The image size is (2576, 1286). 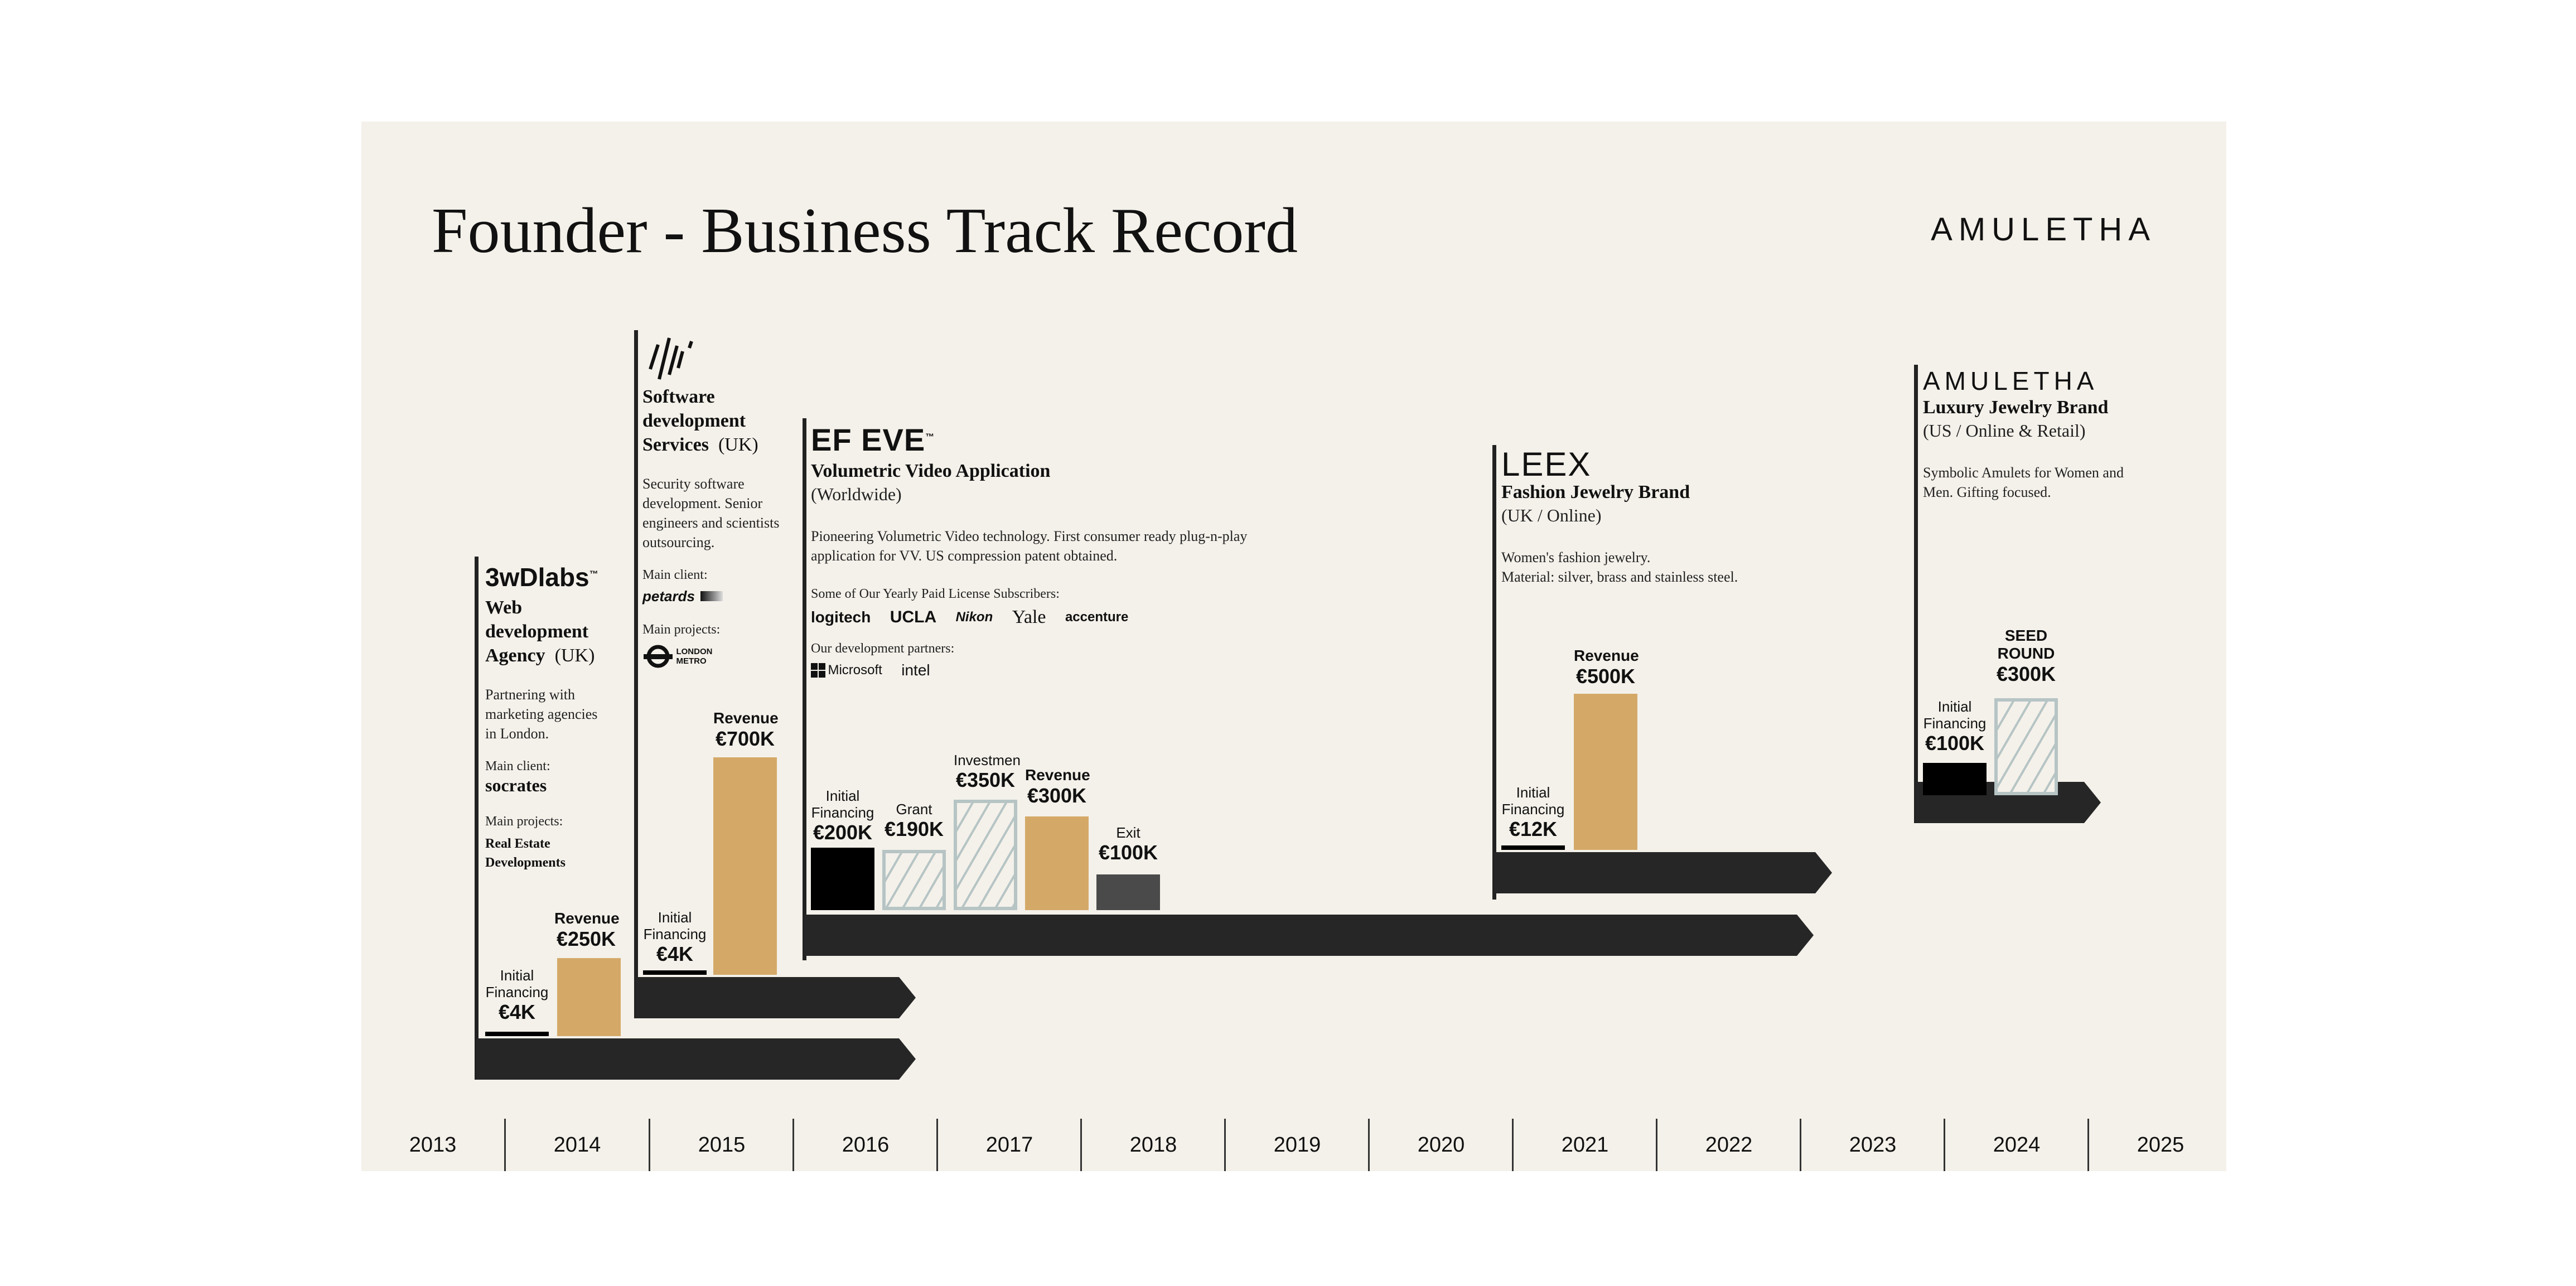 I want to click on threew-financing-bar, so click(x=517, y=1034).